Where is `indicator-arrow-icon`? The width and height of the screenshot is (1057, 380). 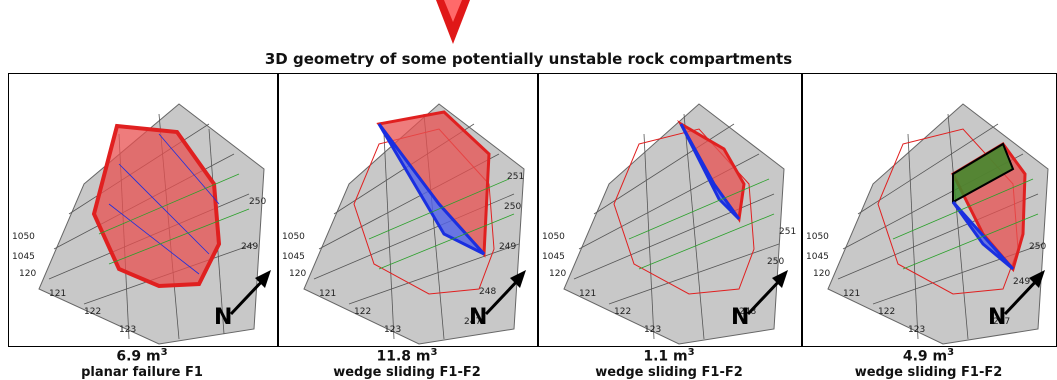
indicator-arrow-icon is located at coordinates (453, 22).